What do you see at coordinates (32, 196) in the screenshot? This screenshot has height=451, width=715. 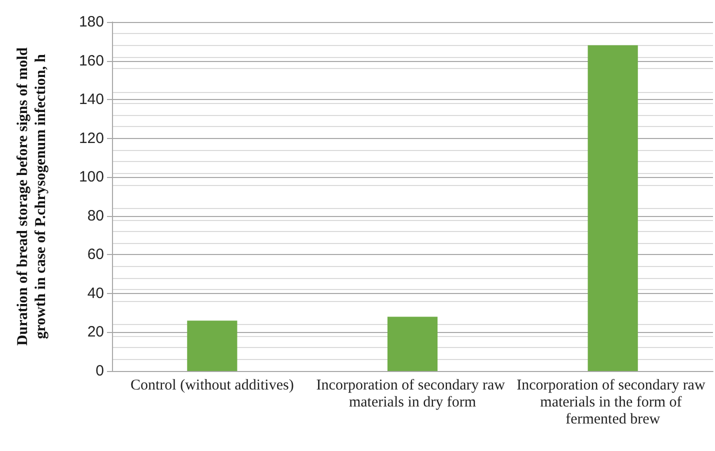 I see `y-axis-title: Duration of bread storage before signs of mold growth in case of P.chrysogenum infection, h` at bounding box center [32, 196].